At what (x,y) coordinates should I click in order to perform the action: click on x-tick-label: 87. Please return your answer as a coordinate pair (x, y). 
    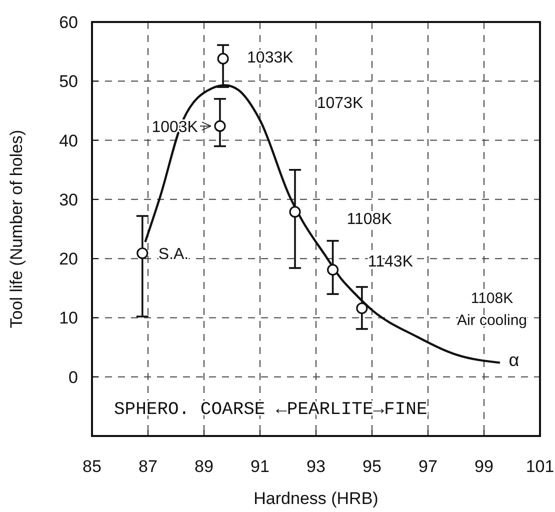
    Looking at the image, I should click on (148, 466).